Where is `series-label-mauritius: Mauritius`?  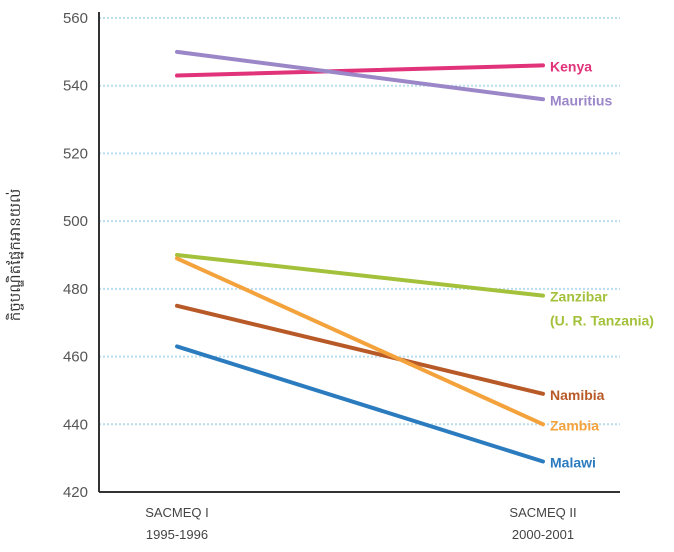
series-label-mauritius: Mauritius is located at coordinates (581, 100).